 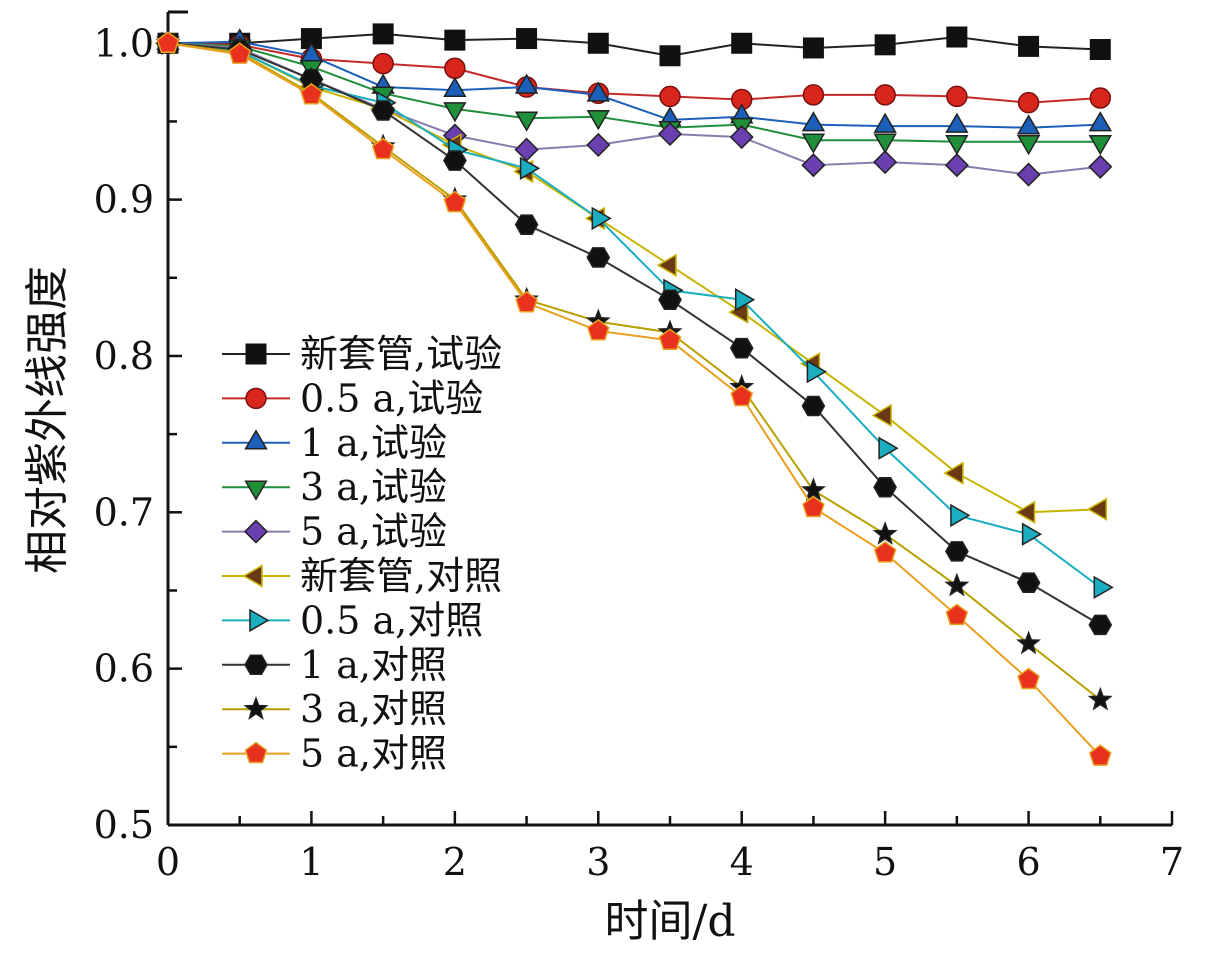 What do you see at coordinates (124, 512) in the screenshot?
I see `y-tick-label: 0.7` at bounding box center [124, 512].